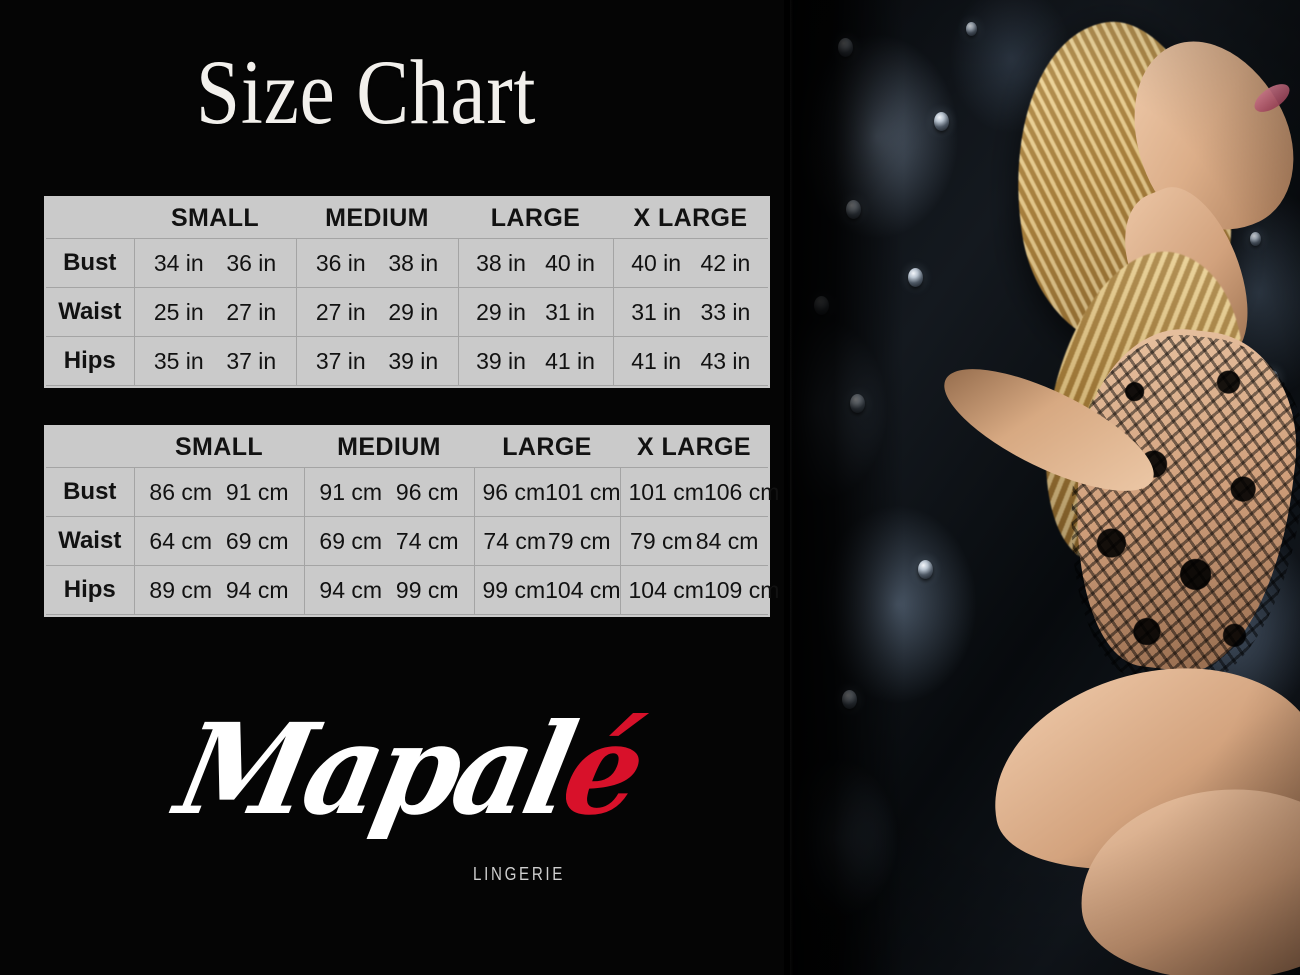 The width and height of the screenshot is (1300, 975). I want to click on cell-waist-xlarge-in: 31 in 33 in, so click(690, 312).